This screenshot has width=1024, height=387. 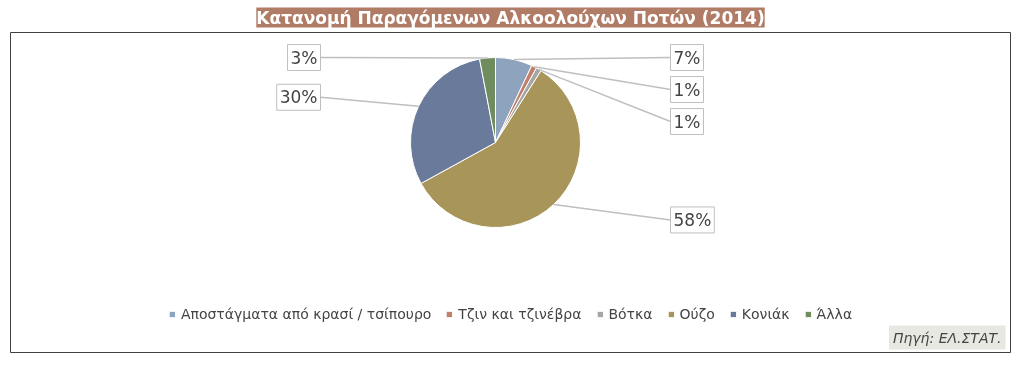 I want to click on text: Πηγή: ΕΛ.ΣΤΑΤ., so click(x=947, y=337).